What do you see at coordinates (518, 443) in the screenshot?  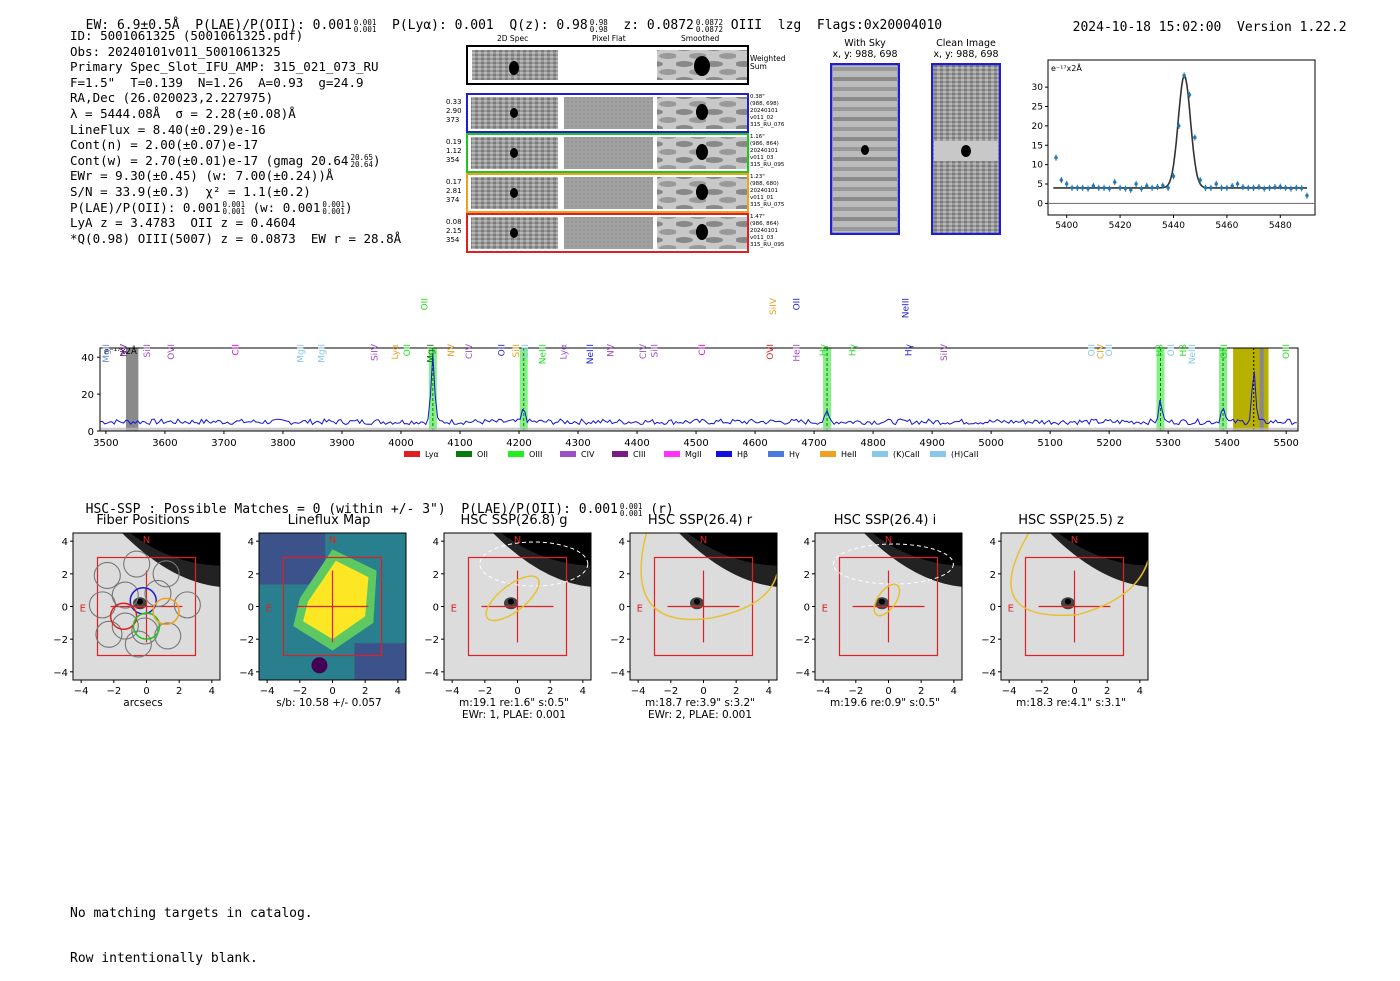 I see `full-xtick-label: 4200` at bounding box center [518, 443].